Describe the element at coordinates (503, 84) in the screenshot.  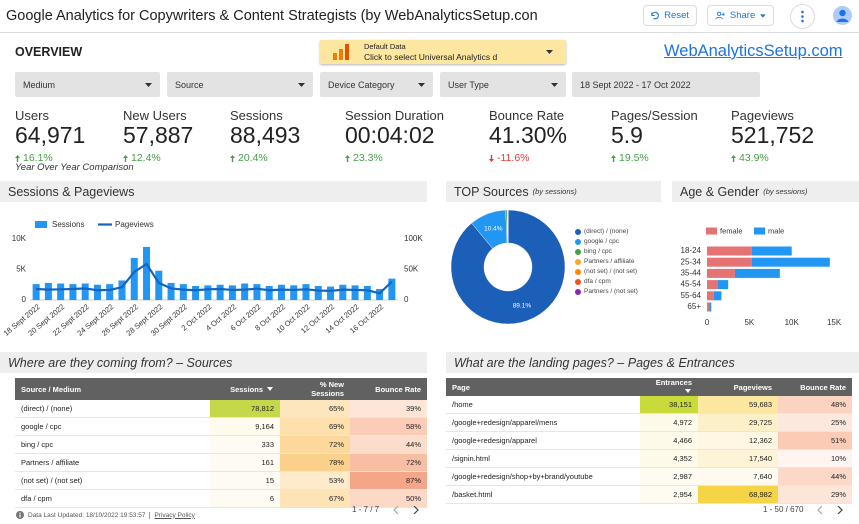
I see `filter-dropdown: User Type` at that location.